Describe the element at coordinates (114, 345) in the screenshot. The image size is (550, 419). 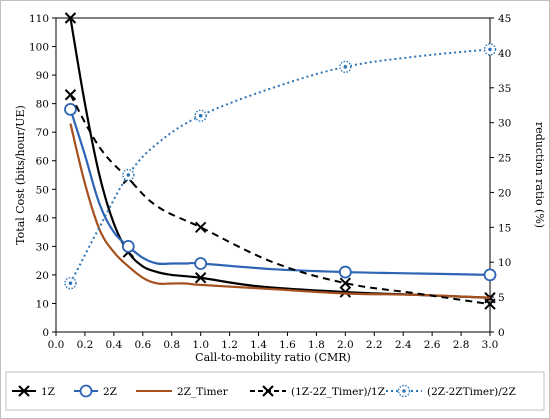
I see `x-tick-label: 0.4` at that location.